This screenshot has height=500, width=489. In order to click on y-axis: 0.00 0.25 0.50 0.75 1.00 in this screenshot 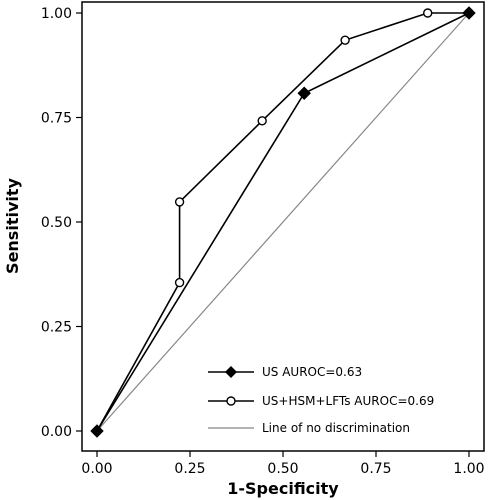, I will do `click(61, 223)`.